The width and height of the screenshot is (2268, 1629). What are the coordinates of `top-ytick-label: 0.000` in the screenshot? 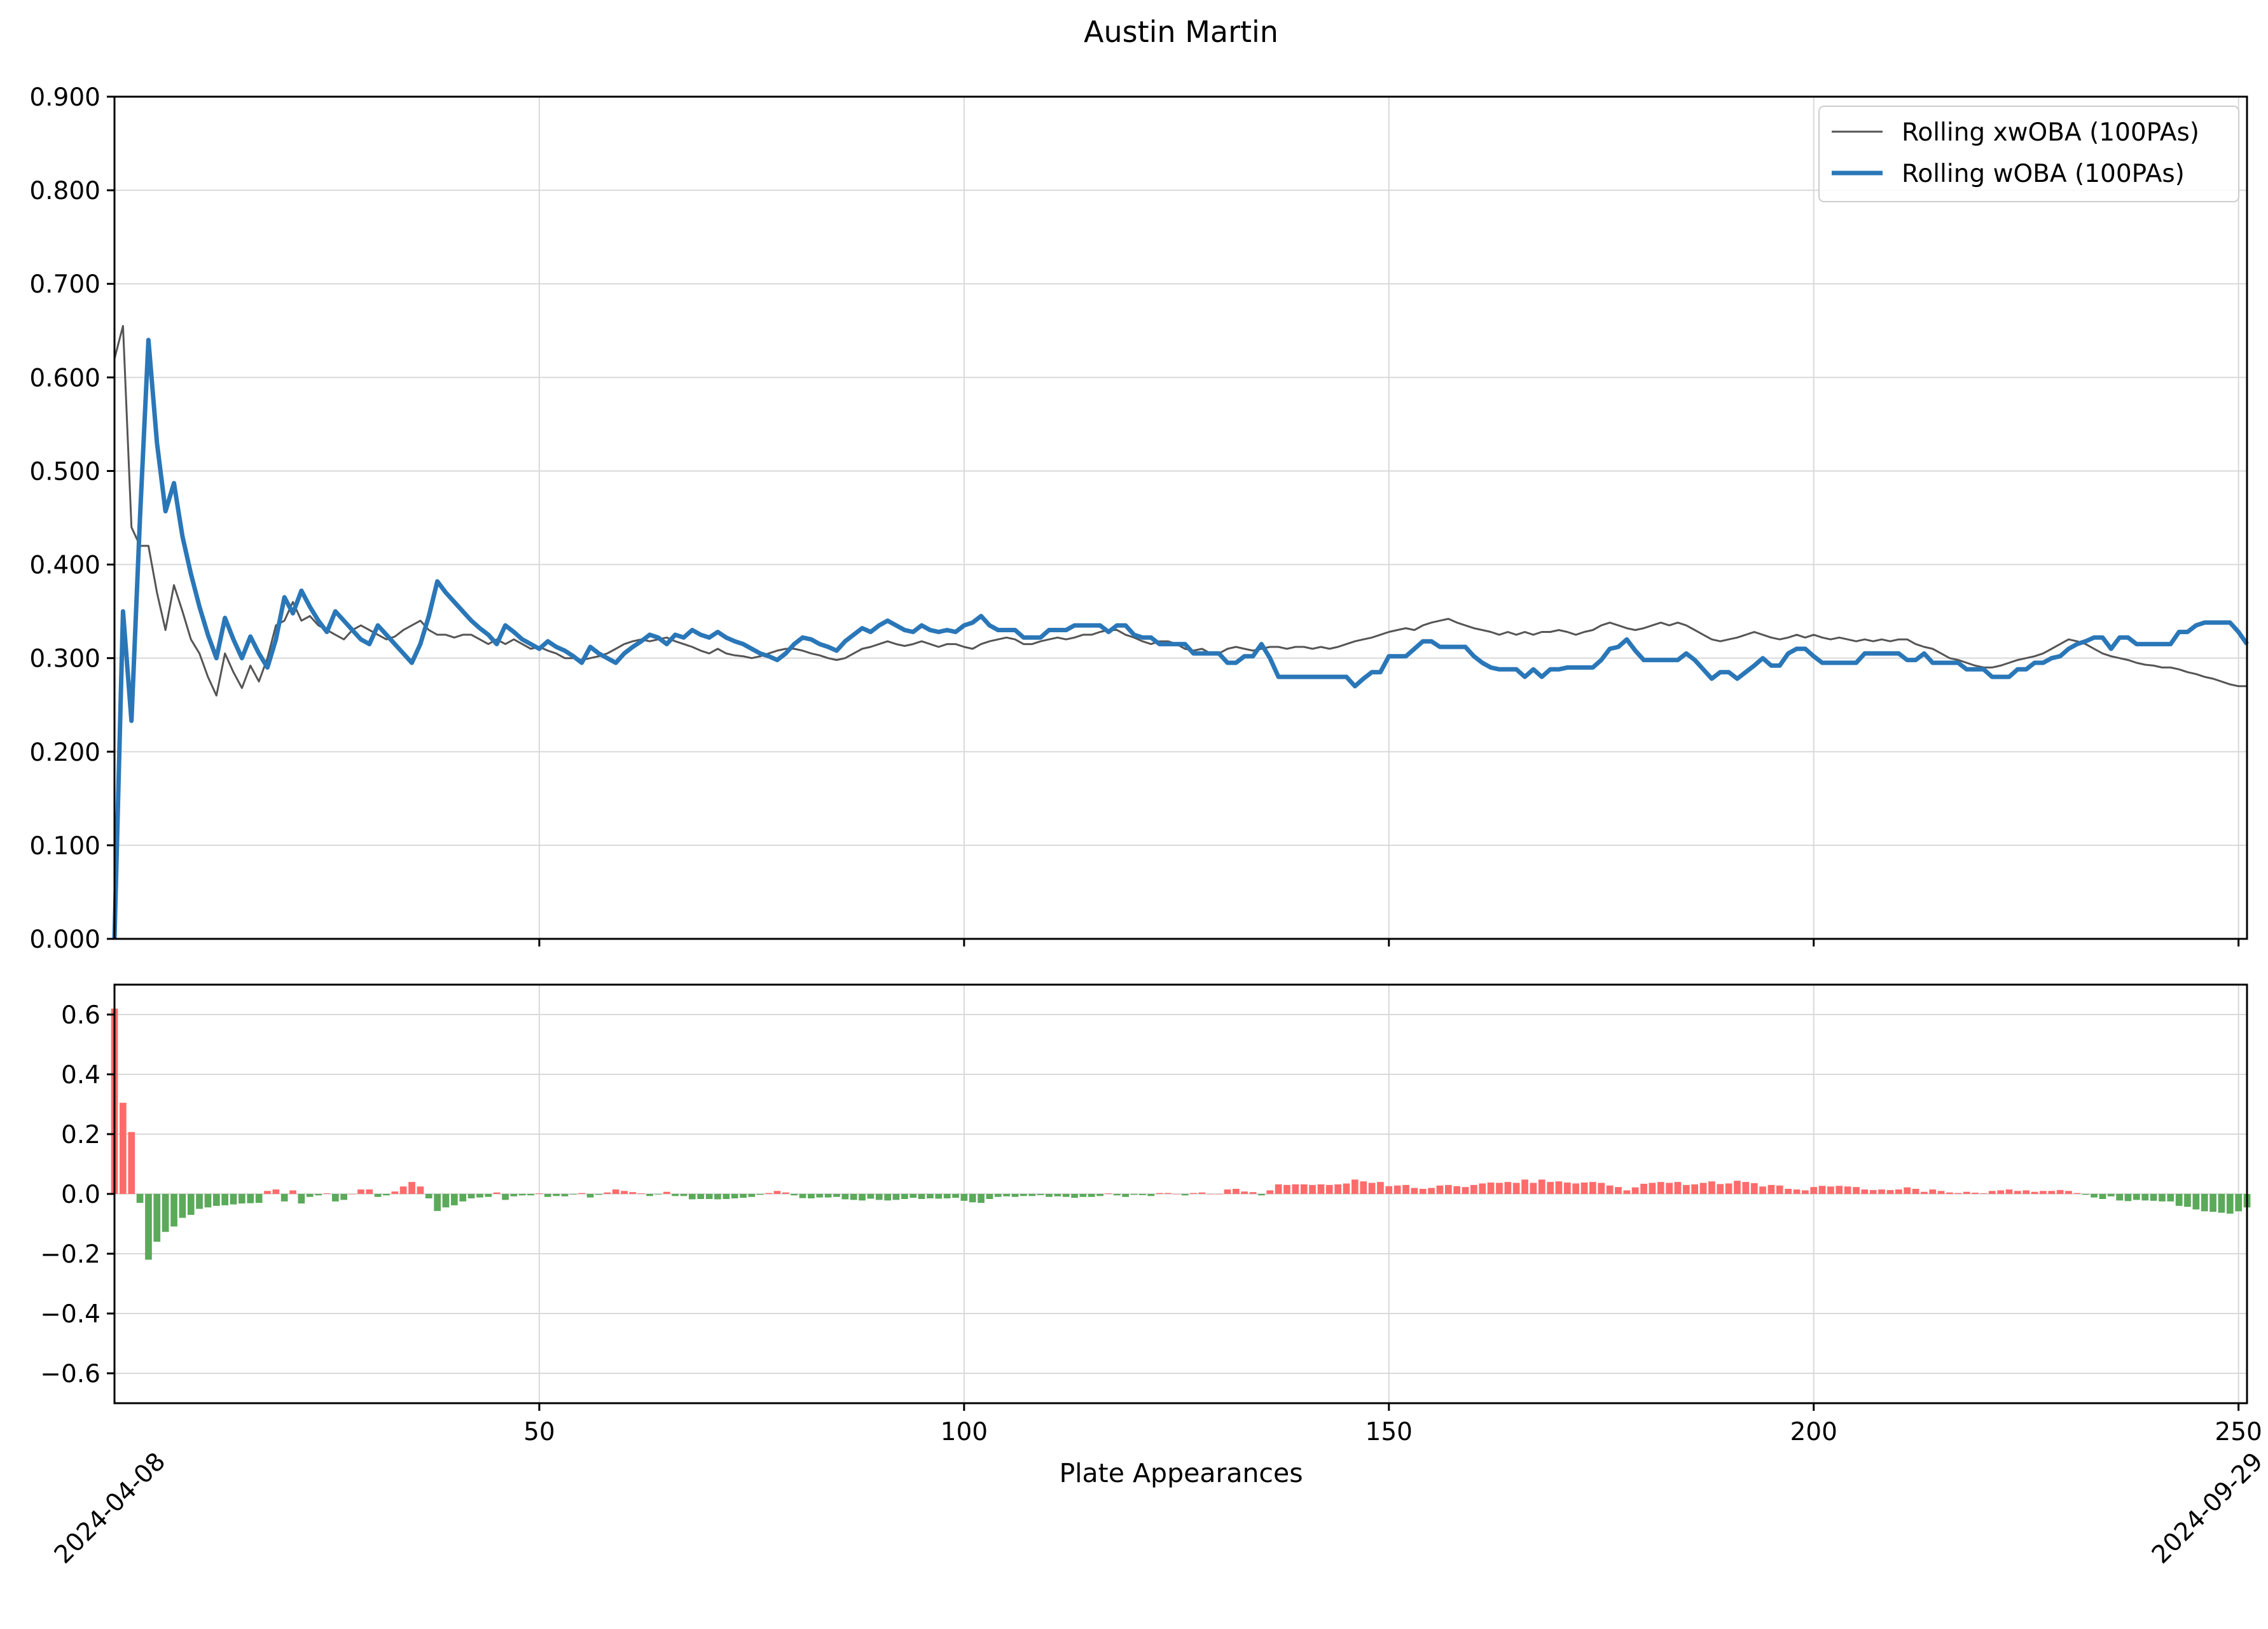 It's located at (64, 940).